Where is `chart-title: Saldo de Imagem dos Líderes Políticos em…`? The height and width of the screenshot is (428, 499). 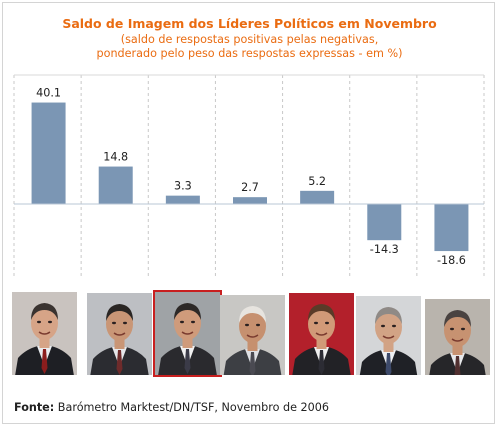 chart-title: Saldo de Imagem dos Líderes Políticos em… is located at coordinates (249, 23).